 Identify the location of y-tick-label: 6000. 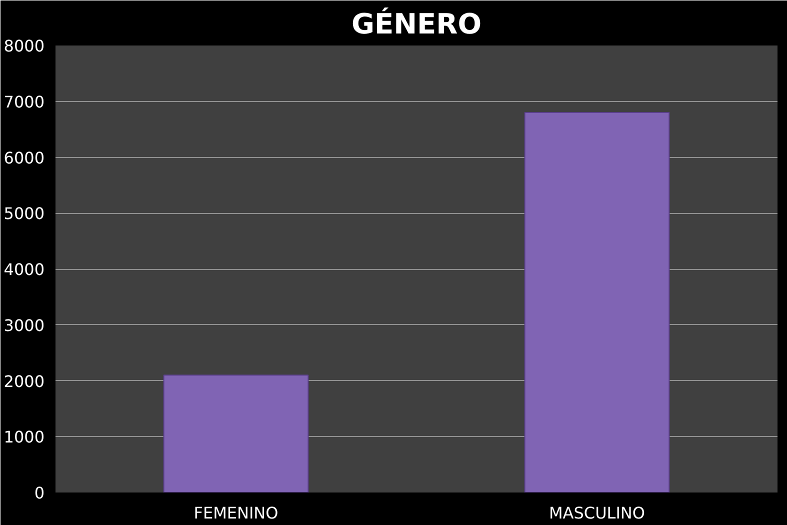
(24, 158).